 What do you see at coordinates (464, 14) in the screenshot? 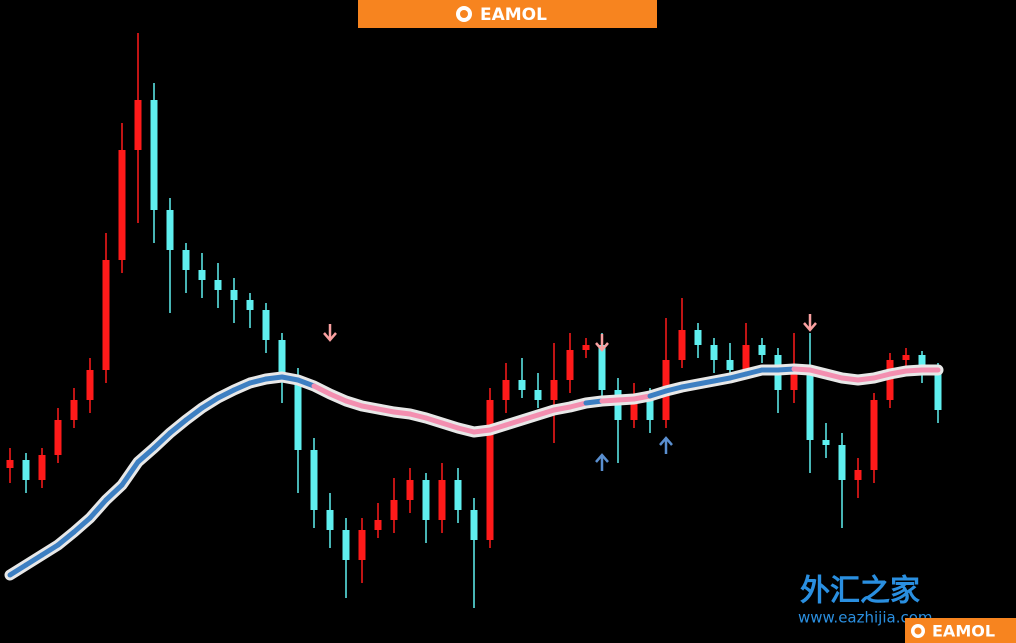
I see `logo-icon` at bounding box center [464, 14].